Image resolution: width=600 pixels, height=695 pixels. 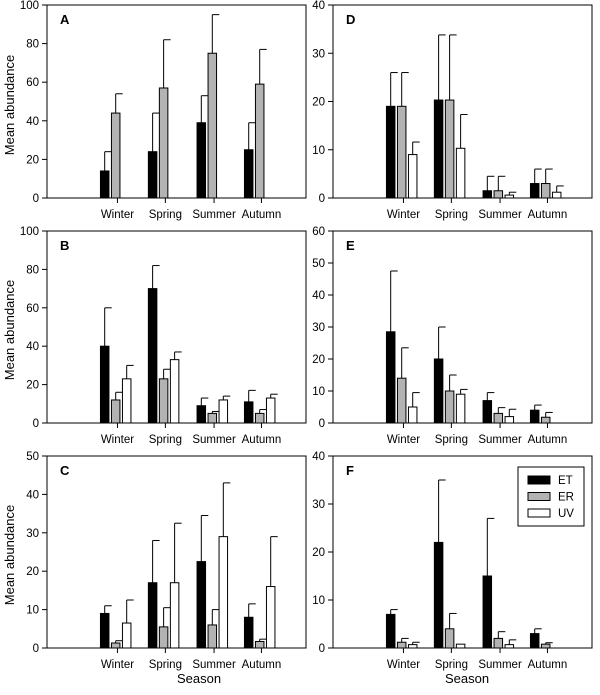 What do you see at coordinates (539, 480) in the screenshot?
I see `legend-swatch-et` at bounding box center [539, 480].